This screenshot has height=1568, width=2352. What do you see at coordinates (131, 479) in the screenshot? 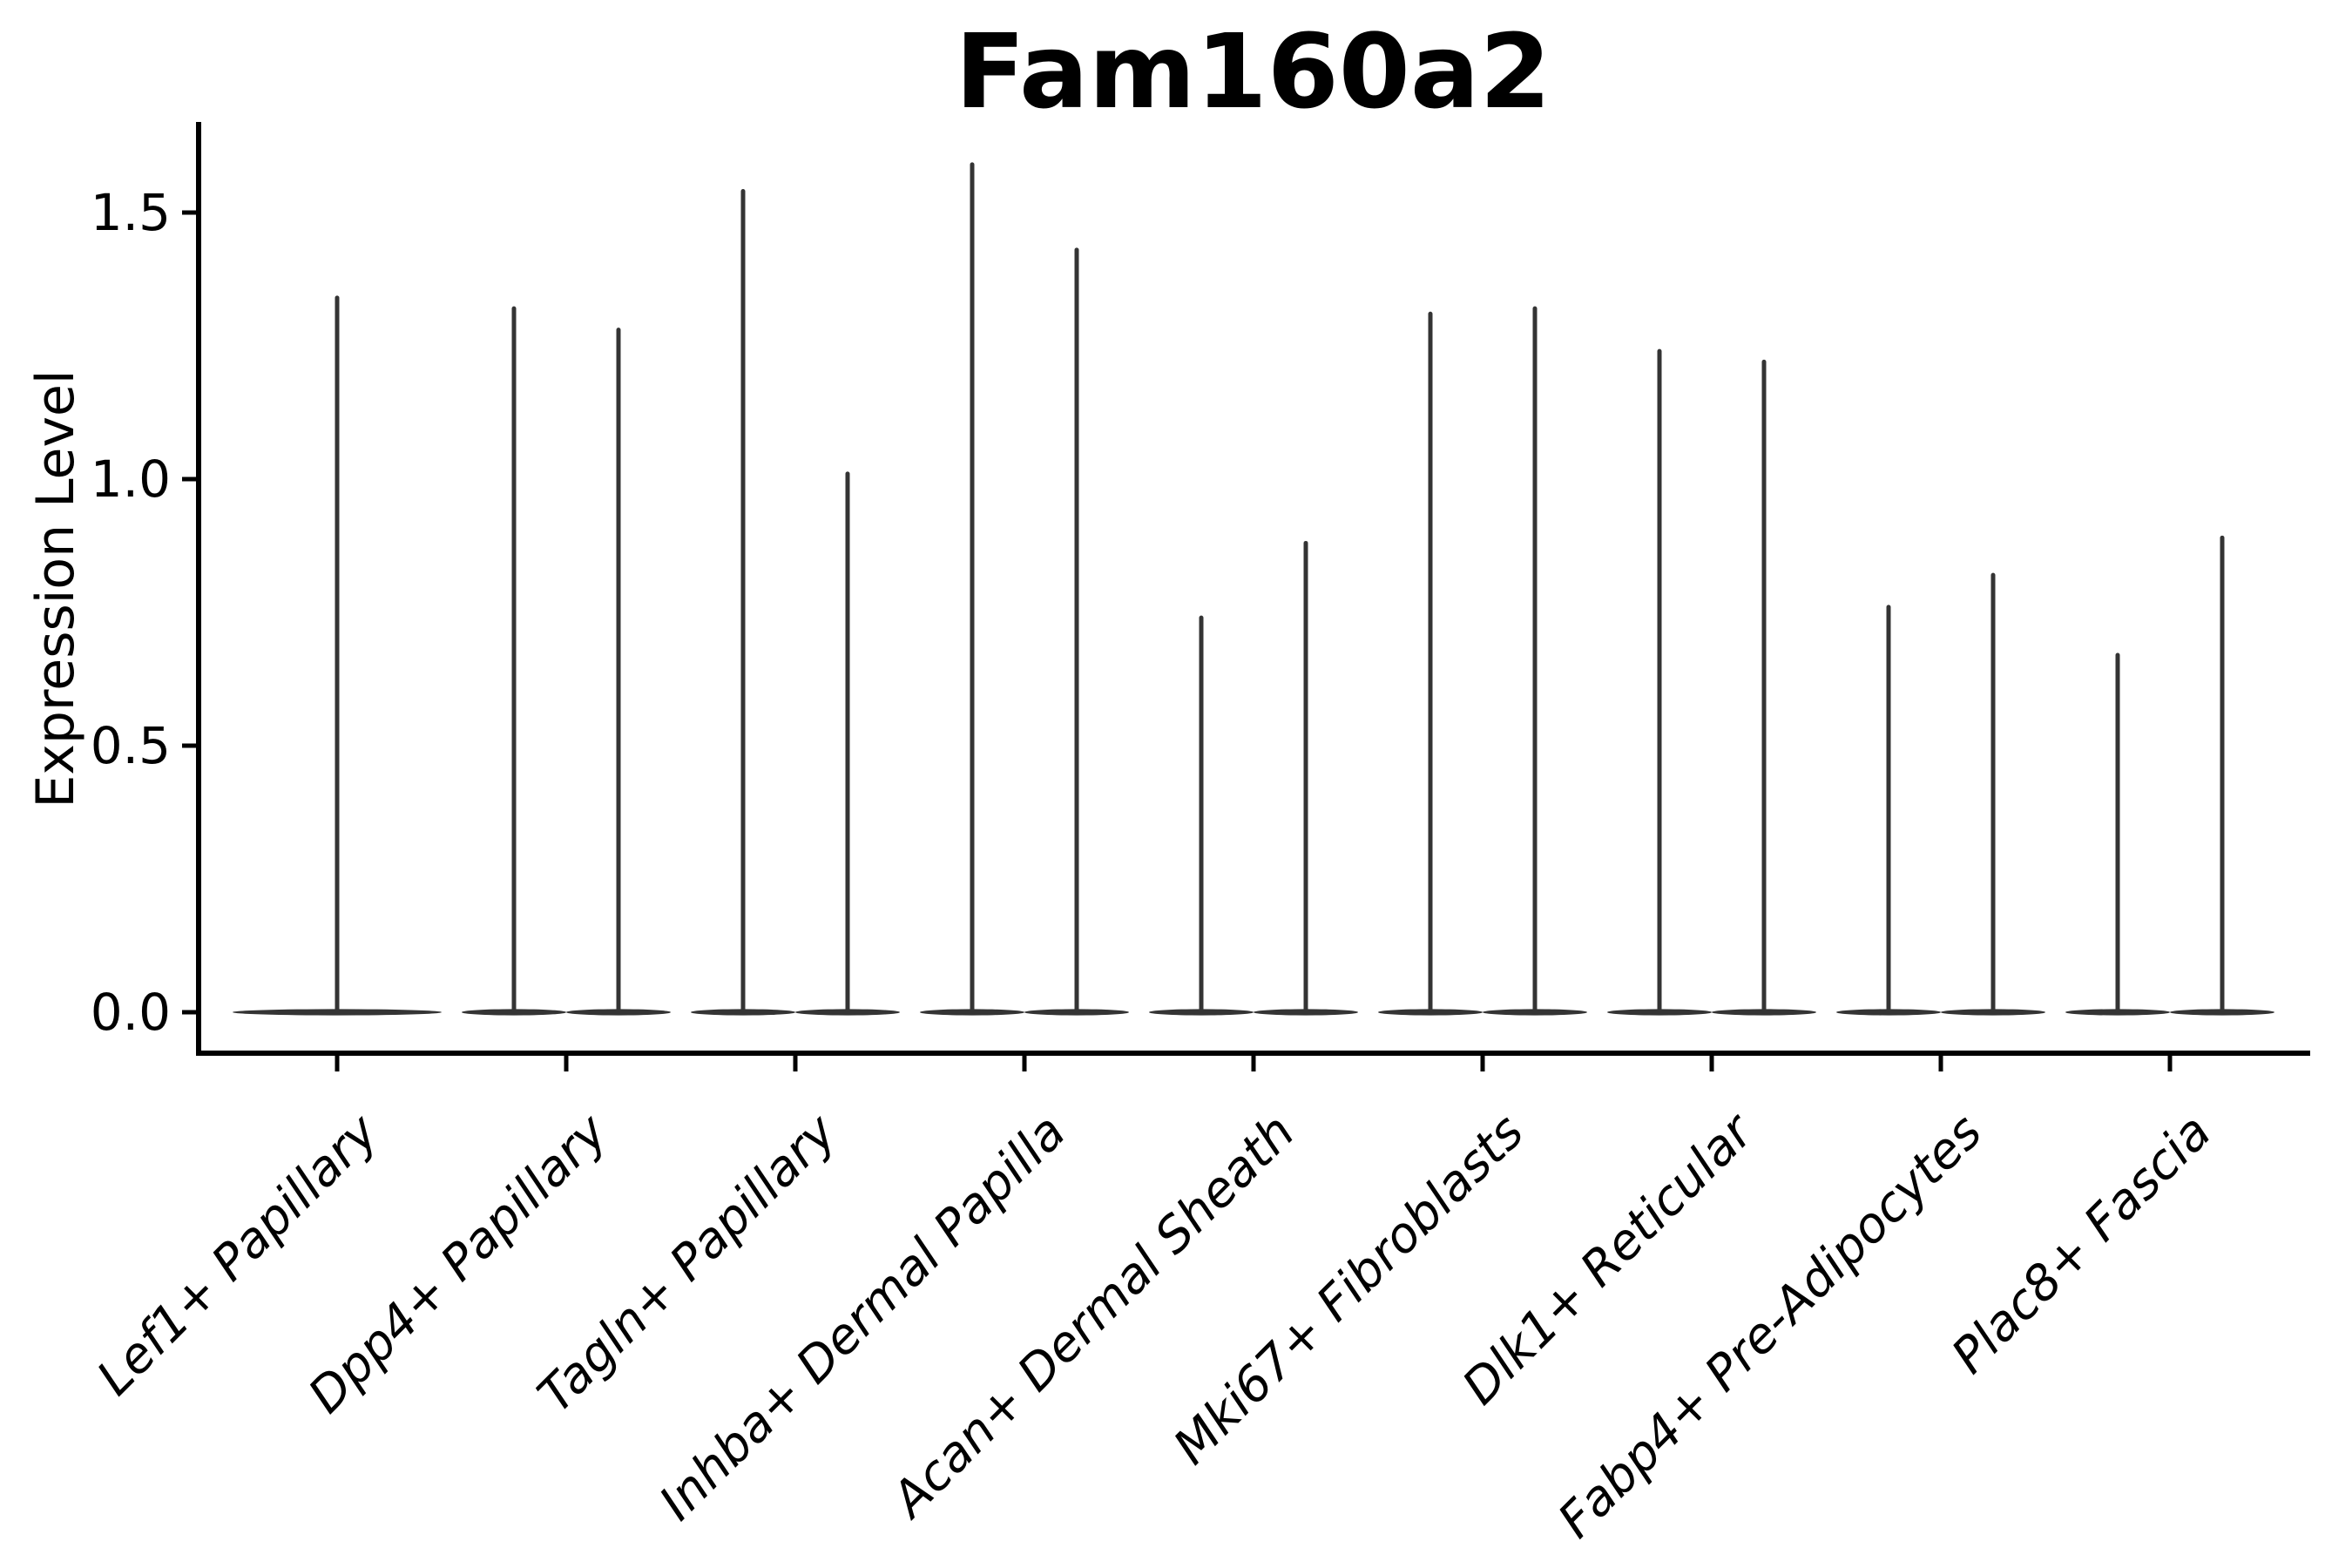
I see `y-tick-label: 1.0` at bounding box center [131, 479].